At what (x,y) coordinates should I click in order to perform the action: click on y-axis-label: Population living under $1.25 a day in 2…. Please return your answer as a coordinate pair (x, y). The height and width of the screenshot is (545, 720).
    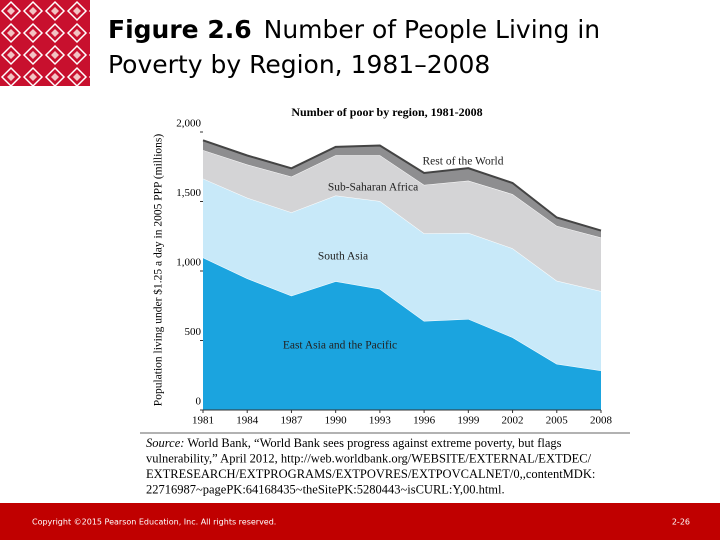
    Looking at the image, I should click on (158, 270).